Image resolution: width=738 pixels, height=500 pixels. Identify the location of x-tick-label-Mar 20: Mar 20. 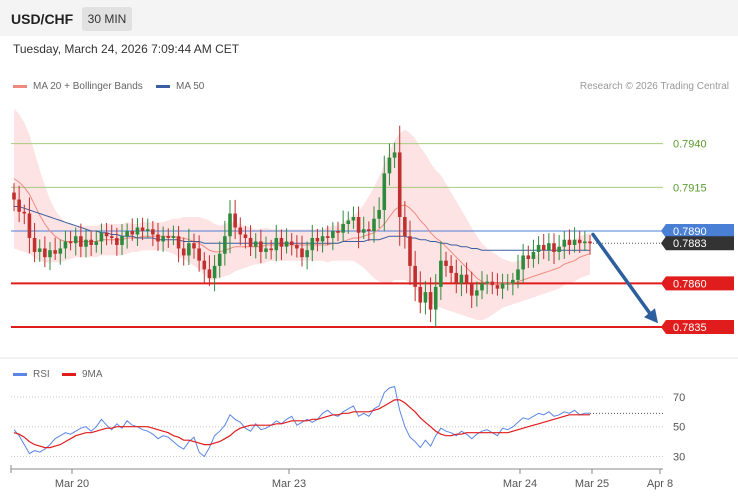
(72, 484).